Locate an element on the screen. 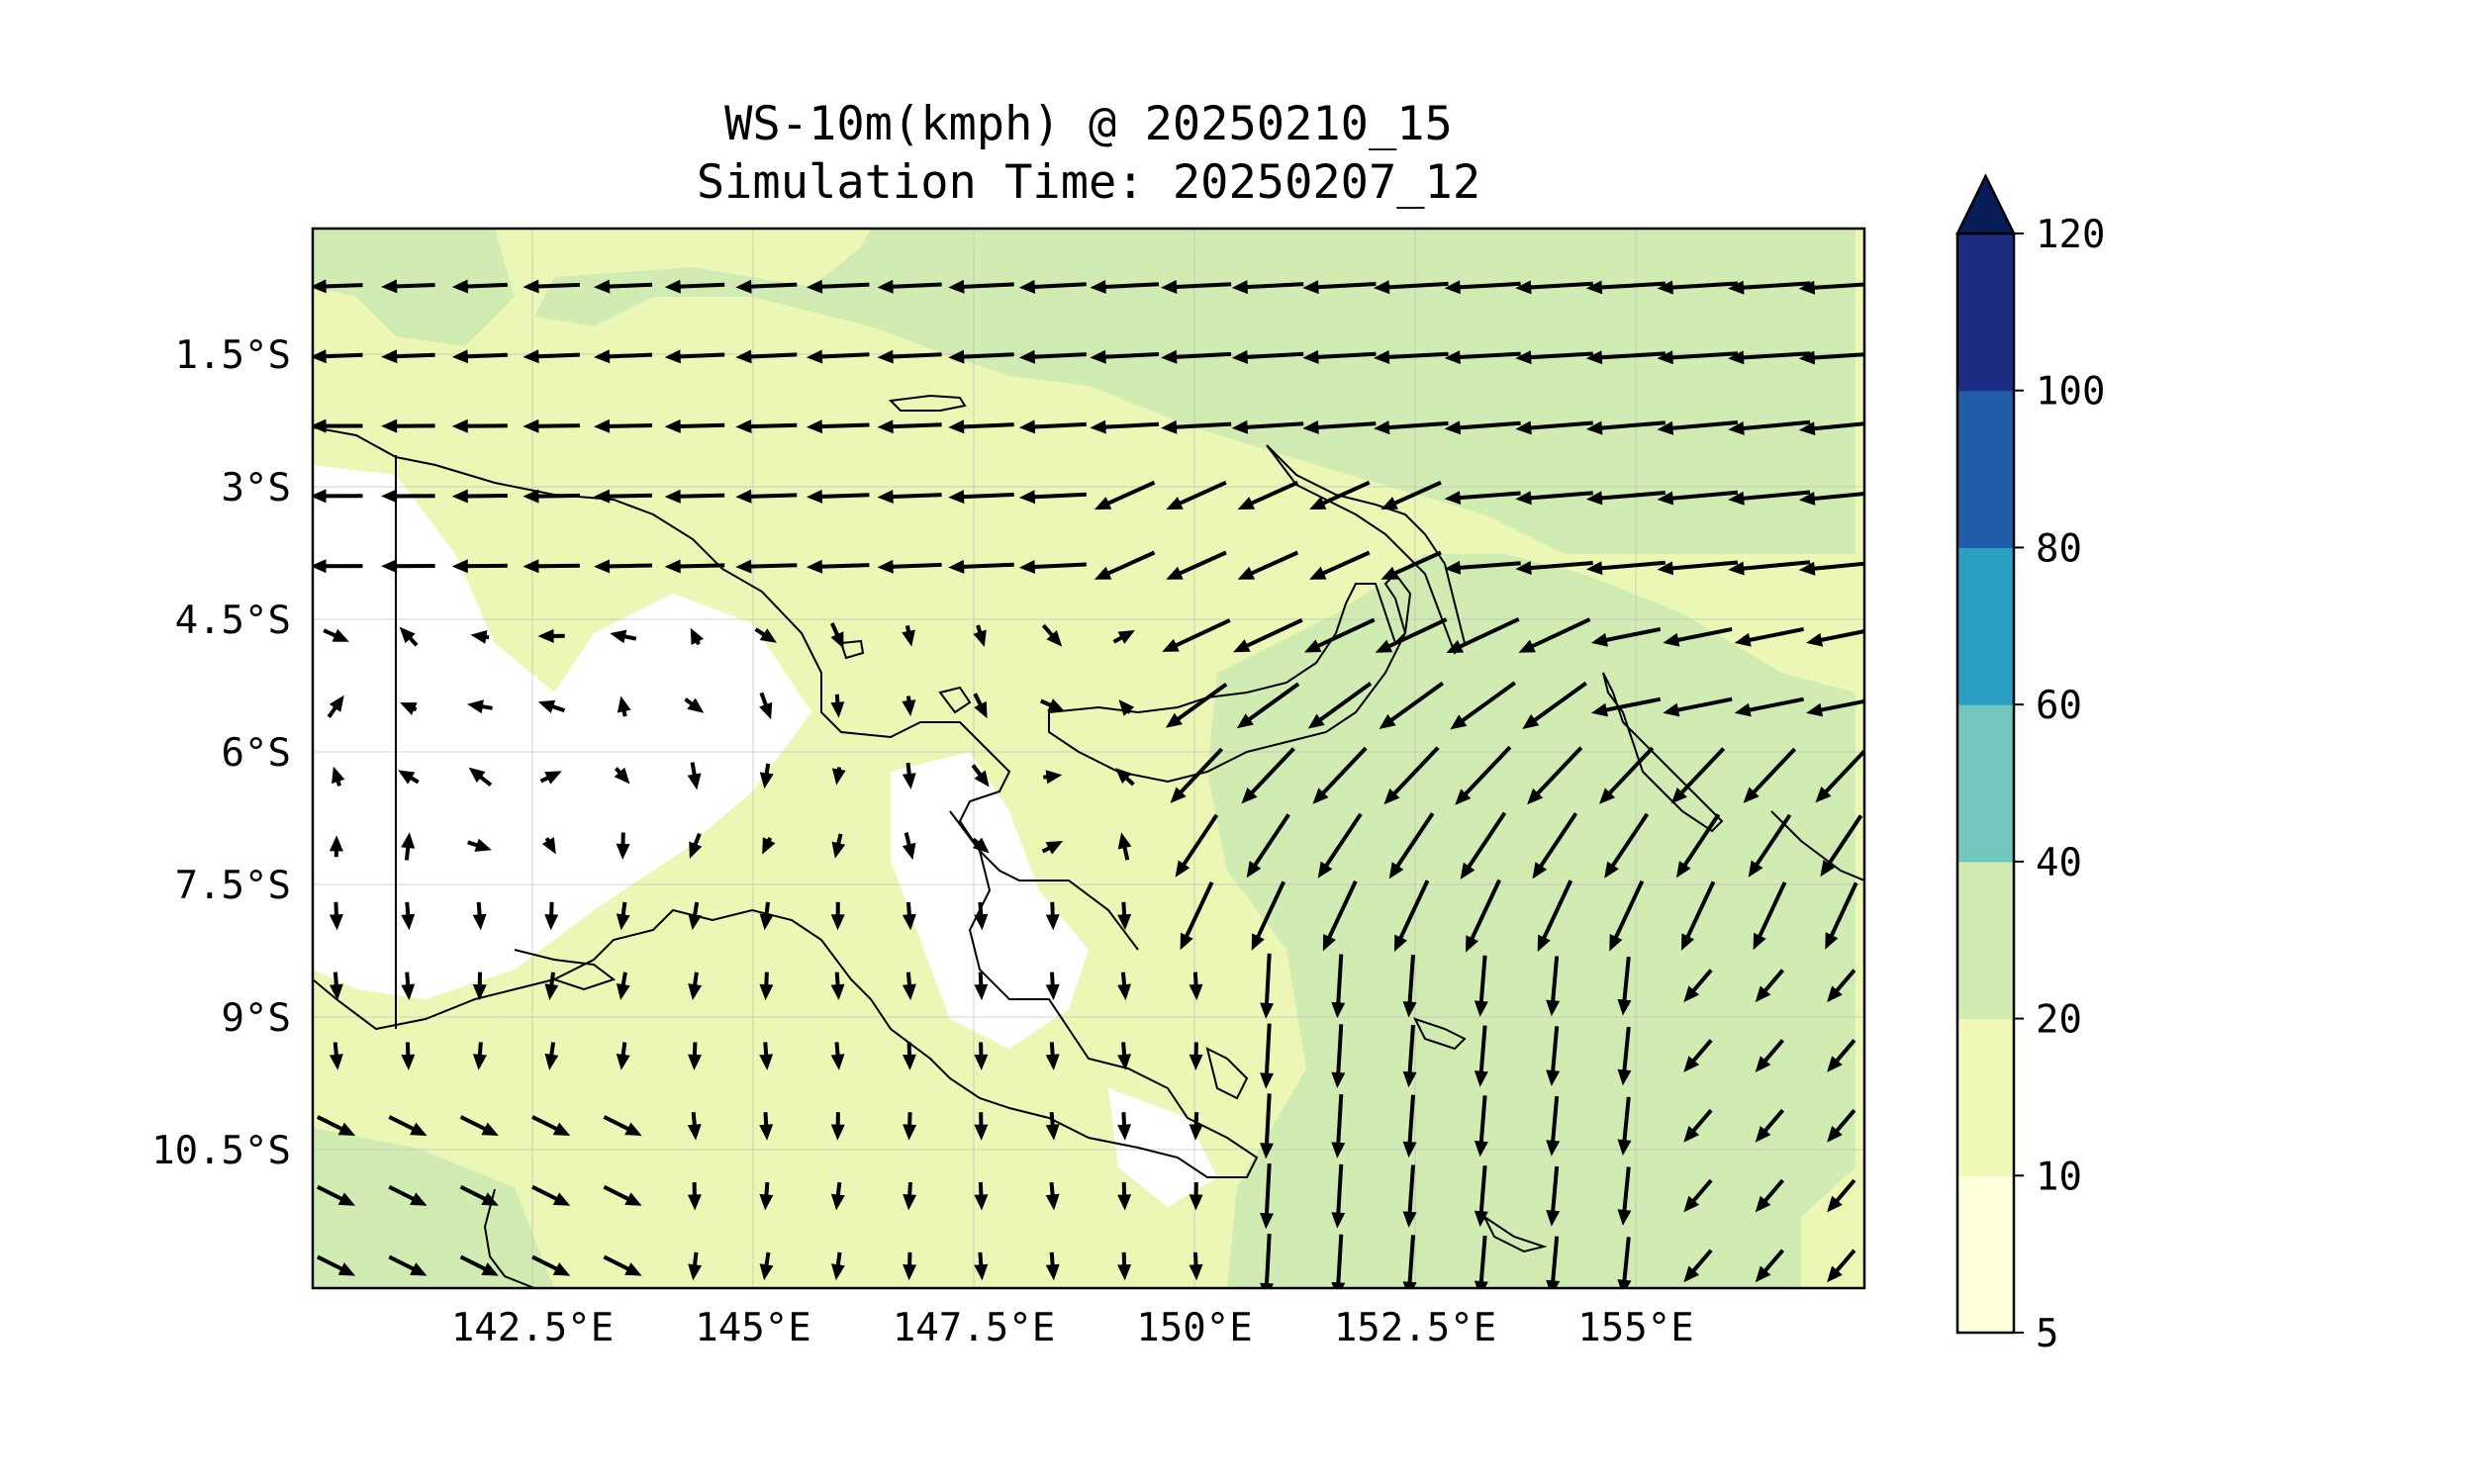 This screenshot has height=1484, width=2474. lon-label: 142.5°E is located at coordinates (533, 1328).